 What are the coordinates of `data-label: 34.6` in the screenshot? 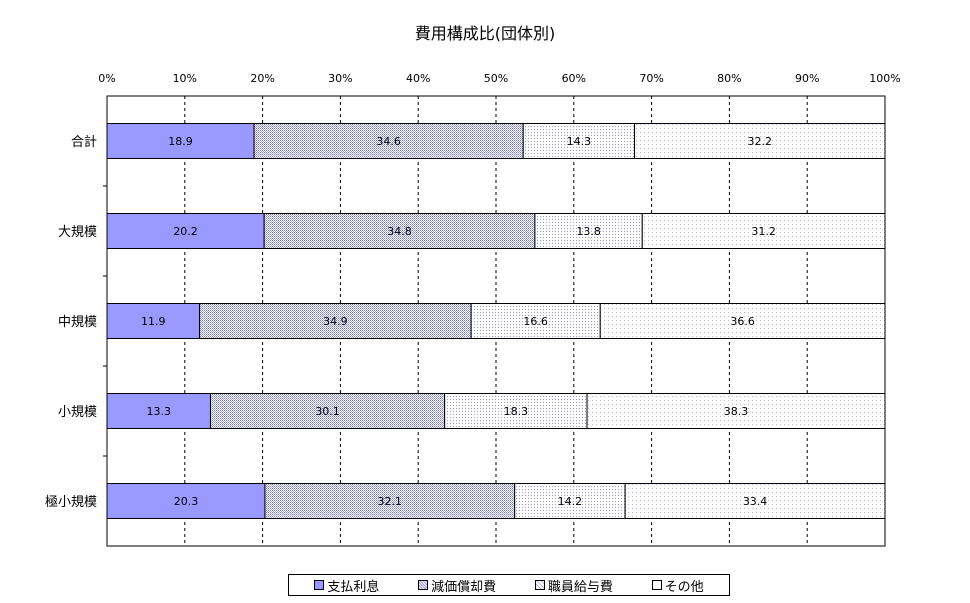 It's located at (388, 141).